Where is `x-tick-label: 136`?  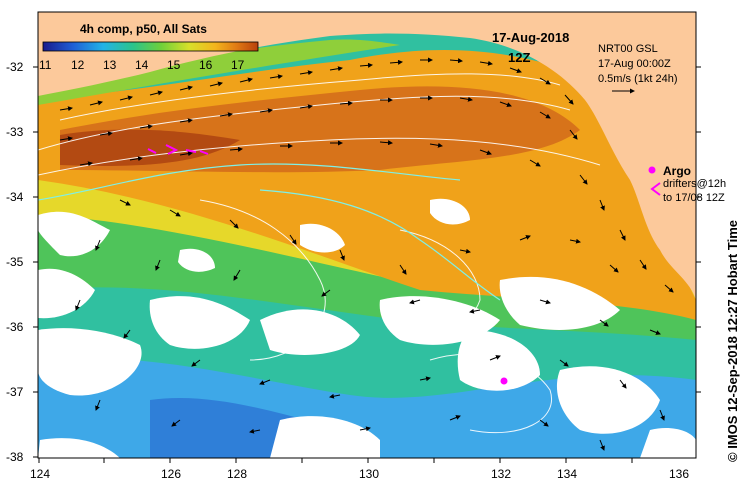 x-tick-label: 136 is located at coordinates (679, 474).